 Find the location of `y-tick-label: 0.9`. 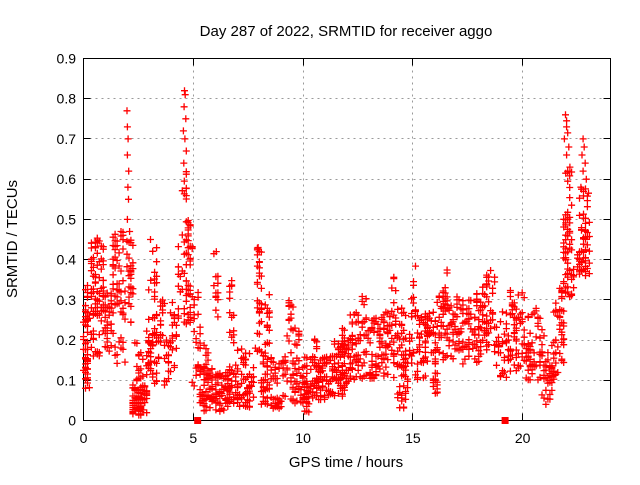

y-tick-label: 0.9 is located at coordinates (67, 59).